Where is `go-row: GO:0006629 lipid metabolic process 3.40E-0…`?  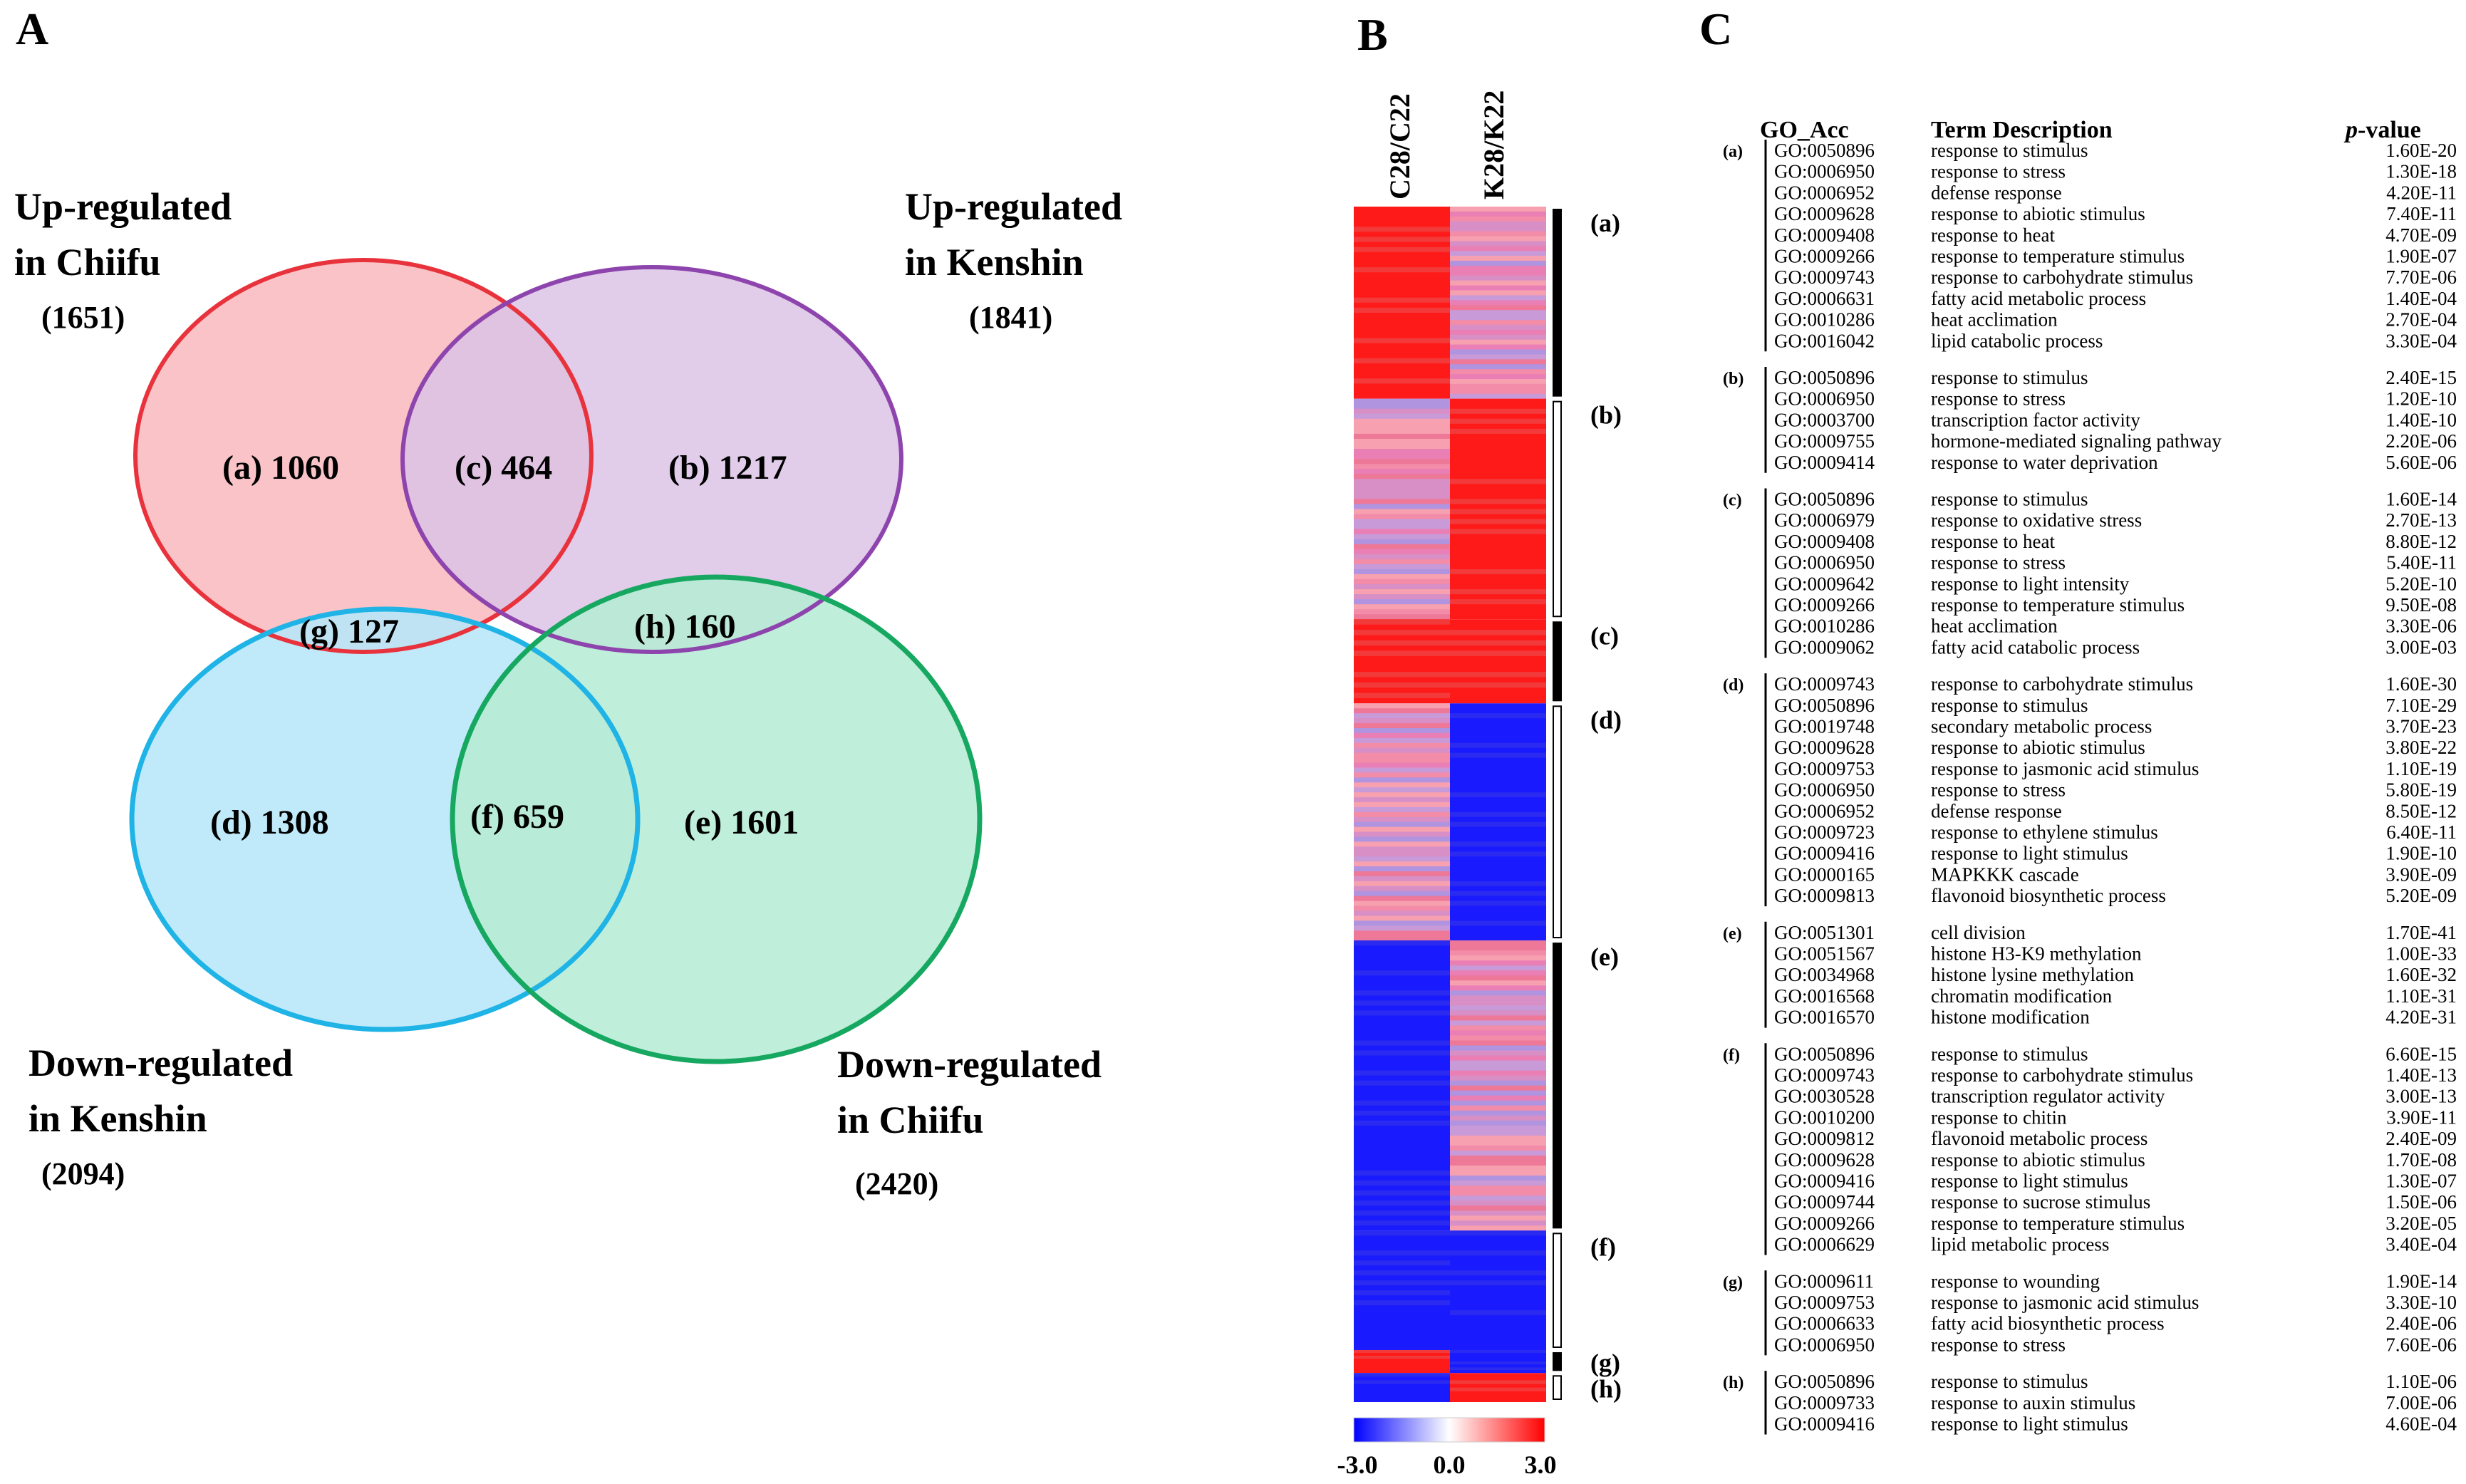 go-row: GO:0006629 lipid metabolic process 3.40E-0… is located at coordinates (2115, 1244).